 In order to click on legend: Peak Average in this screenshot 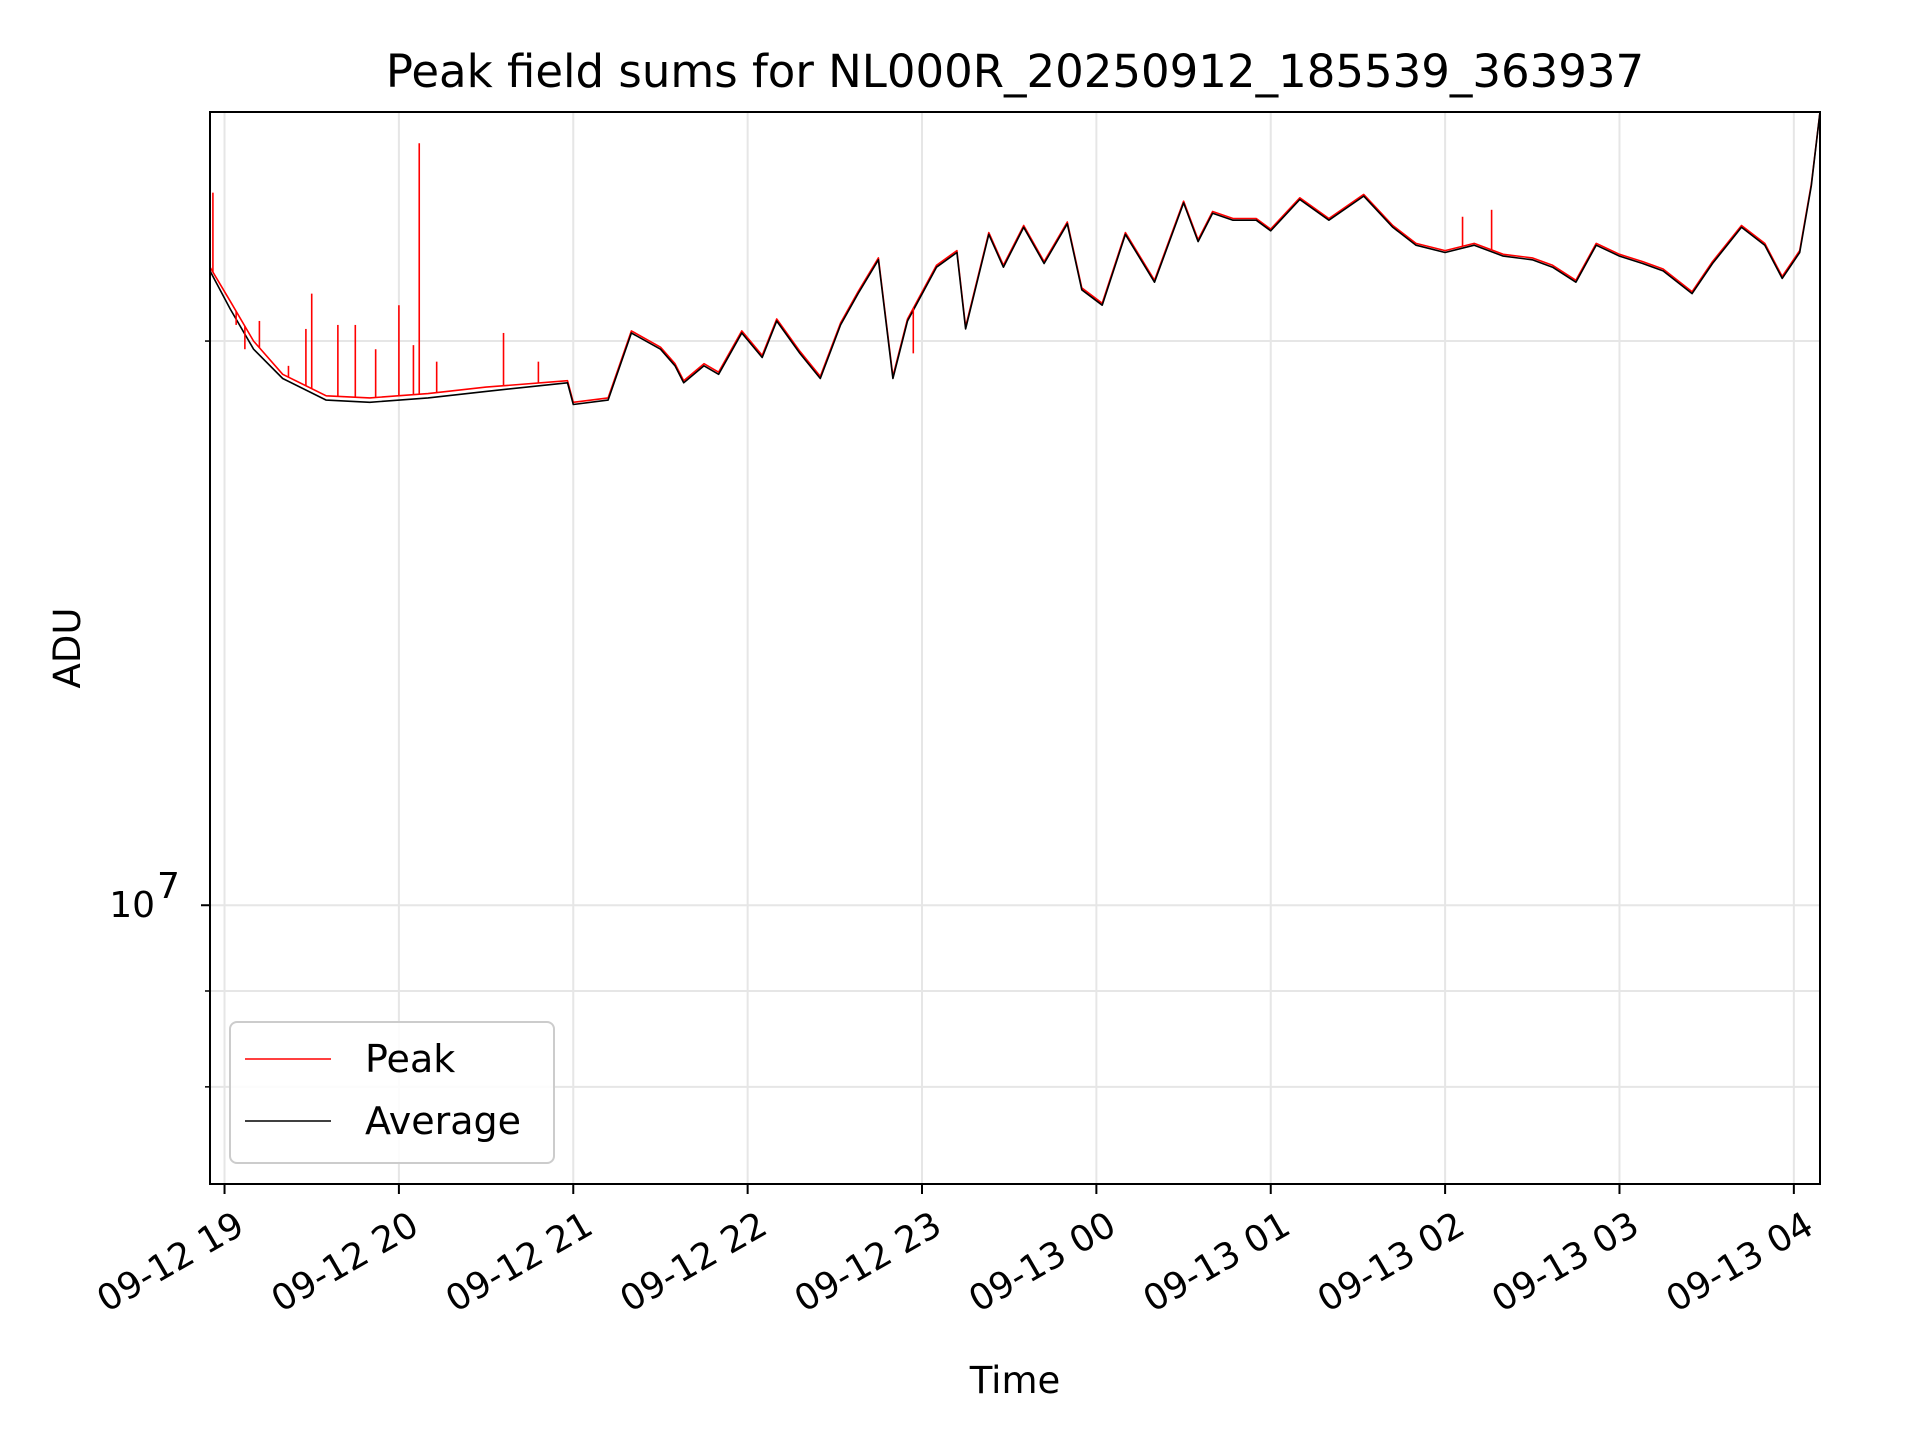, I will do `click(392, 1092)`.